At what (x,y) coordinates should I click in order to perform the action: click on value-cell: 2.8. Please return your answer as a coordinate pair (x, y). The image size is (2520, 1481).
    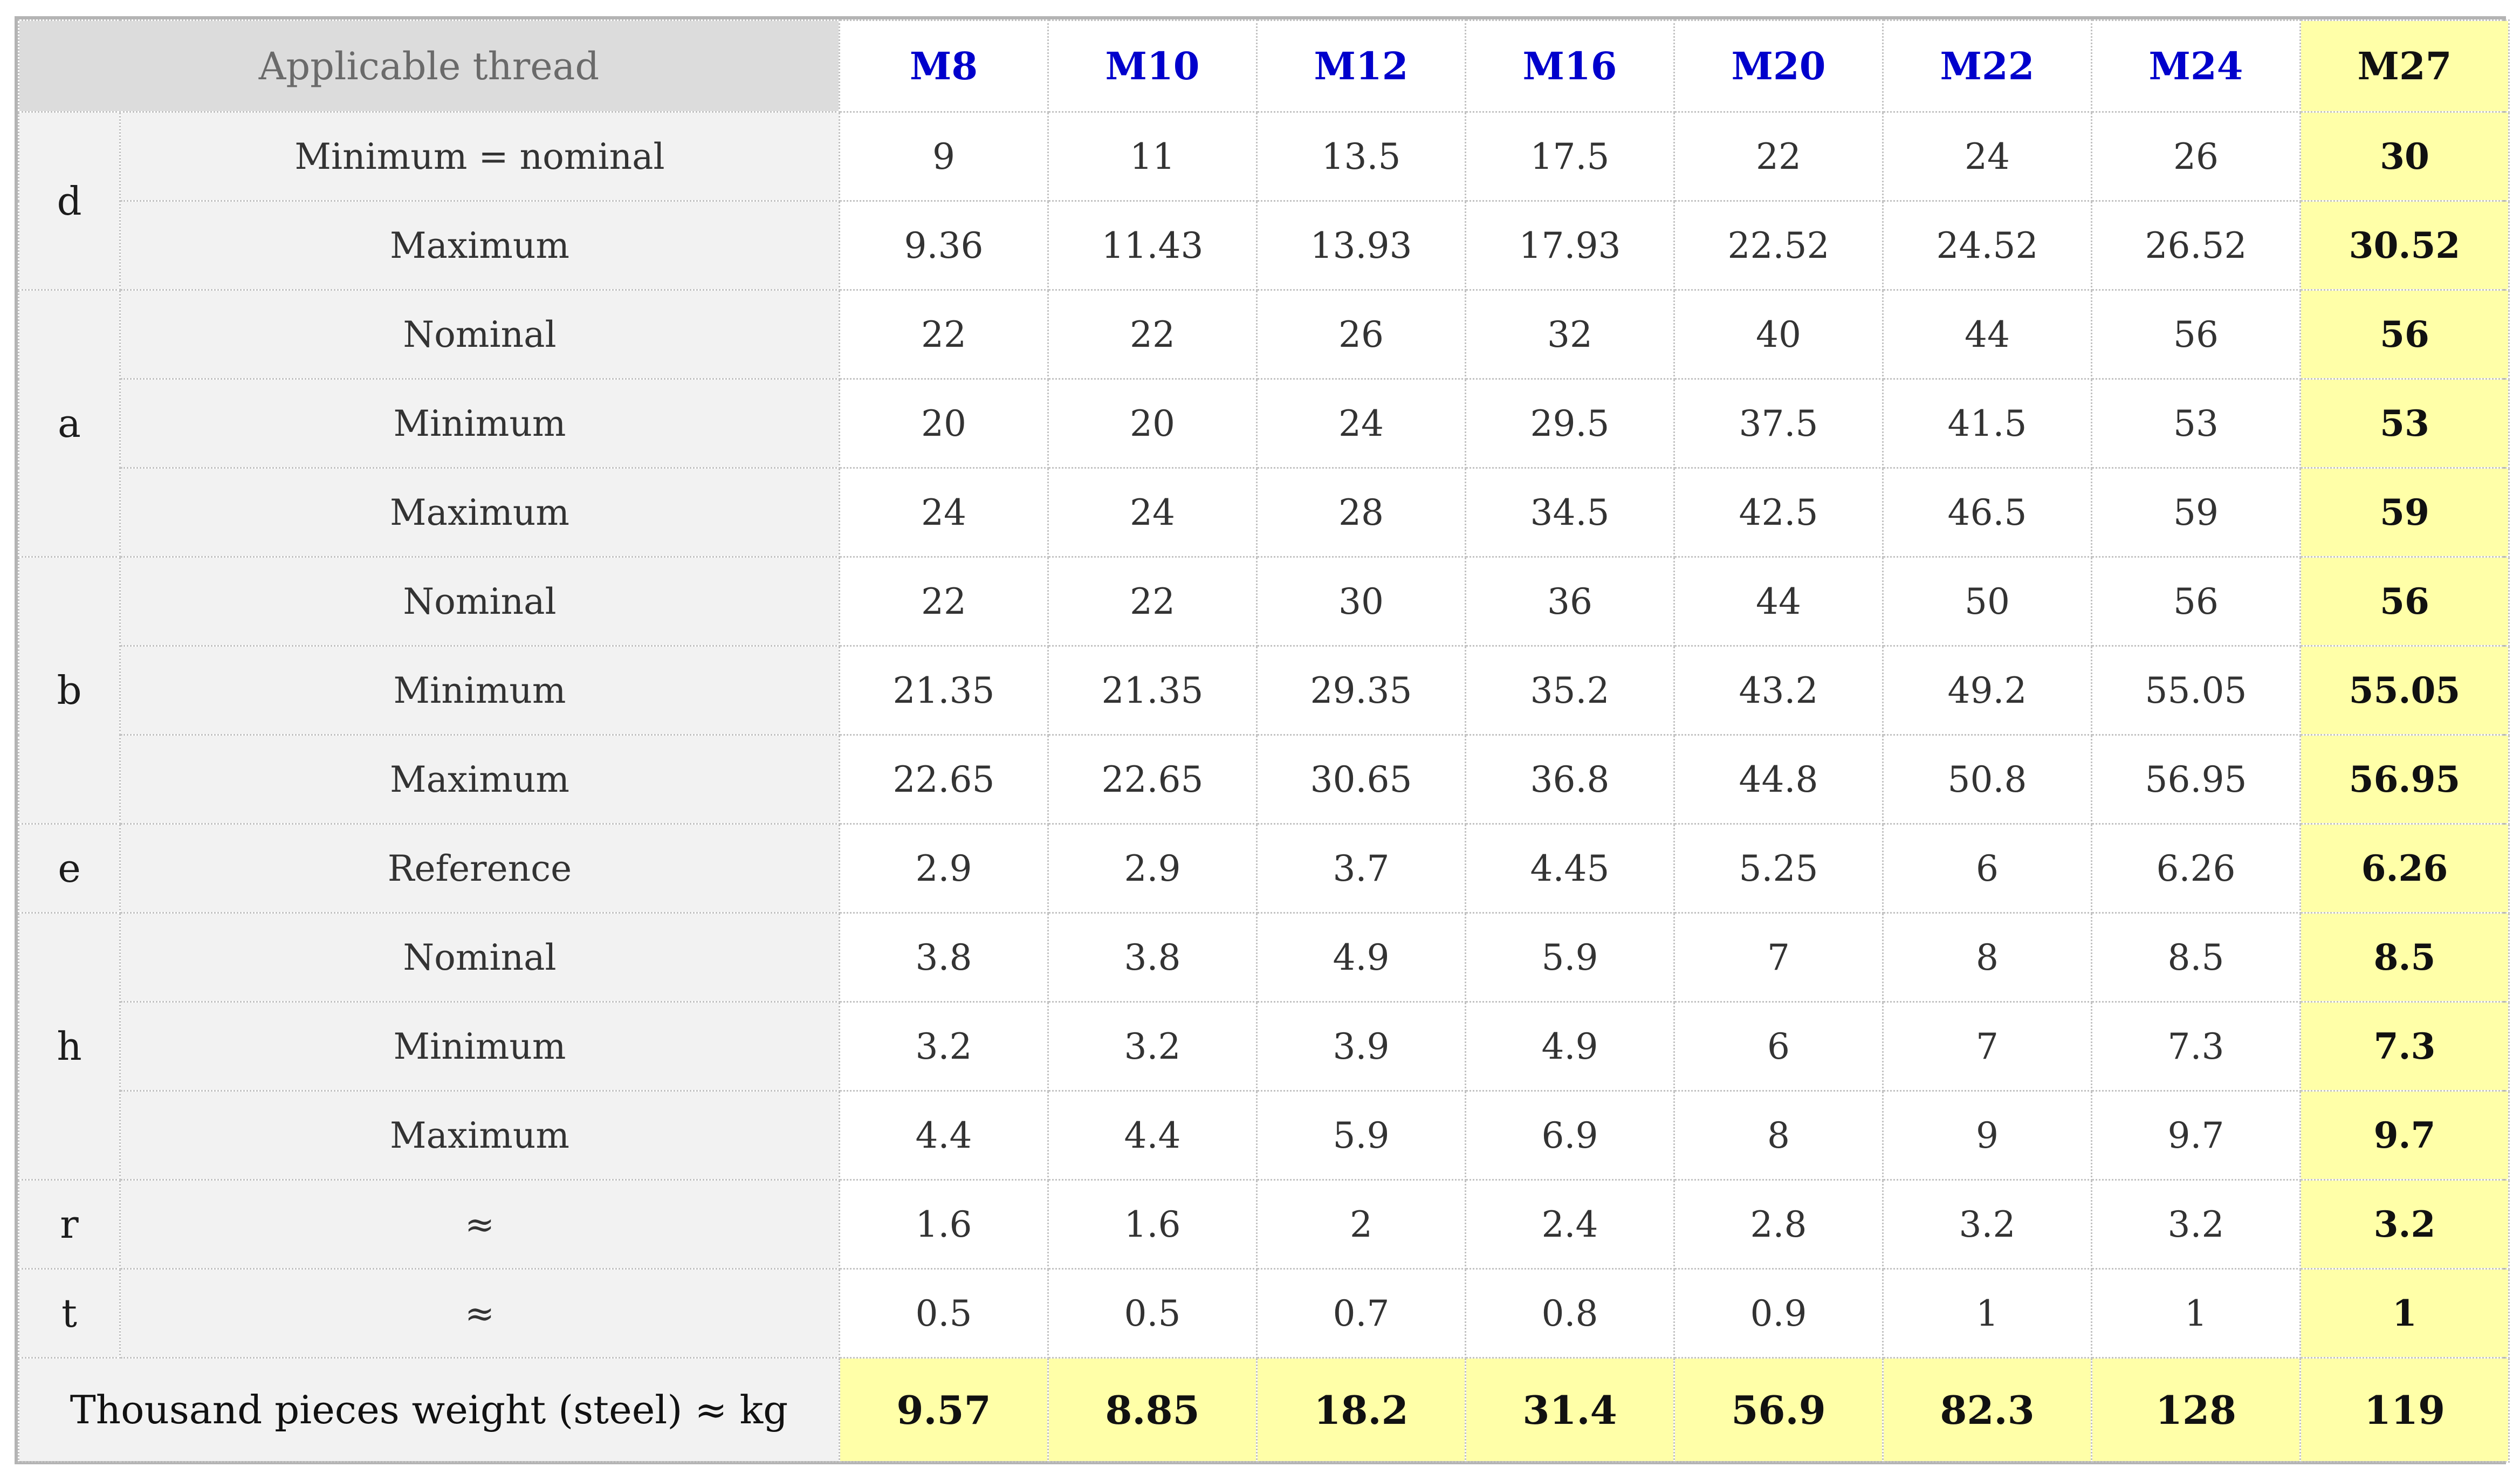
    Looking at the image, I should click on (1778, 1224).